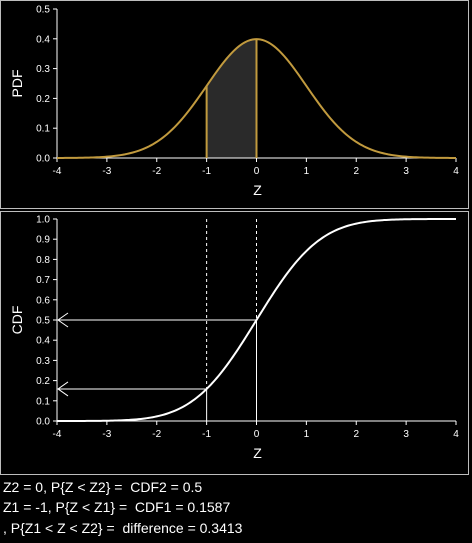  What do you see at coordinates (43, 260) in the screenshot?
I see `y-tick-label: 0.8` at bounding box center [43, 260].